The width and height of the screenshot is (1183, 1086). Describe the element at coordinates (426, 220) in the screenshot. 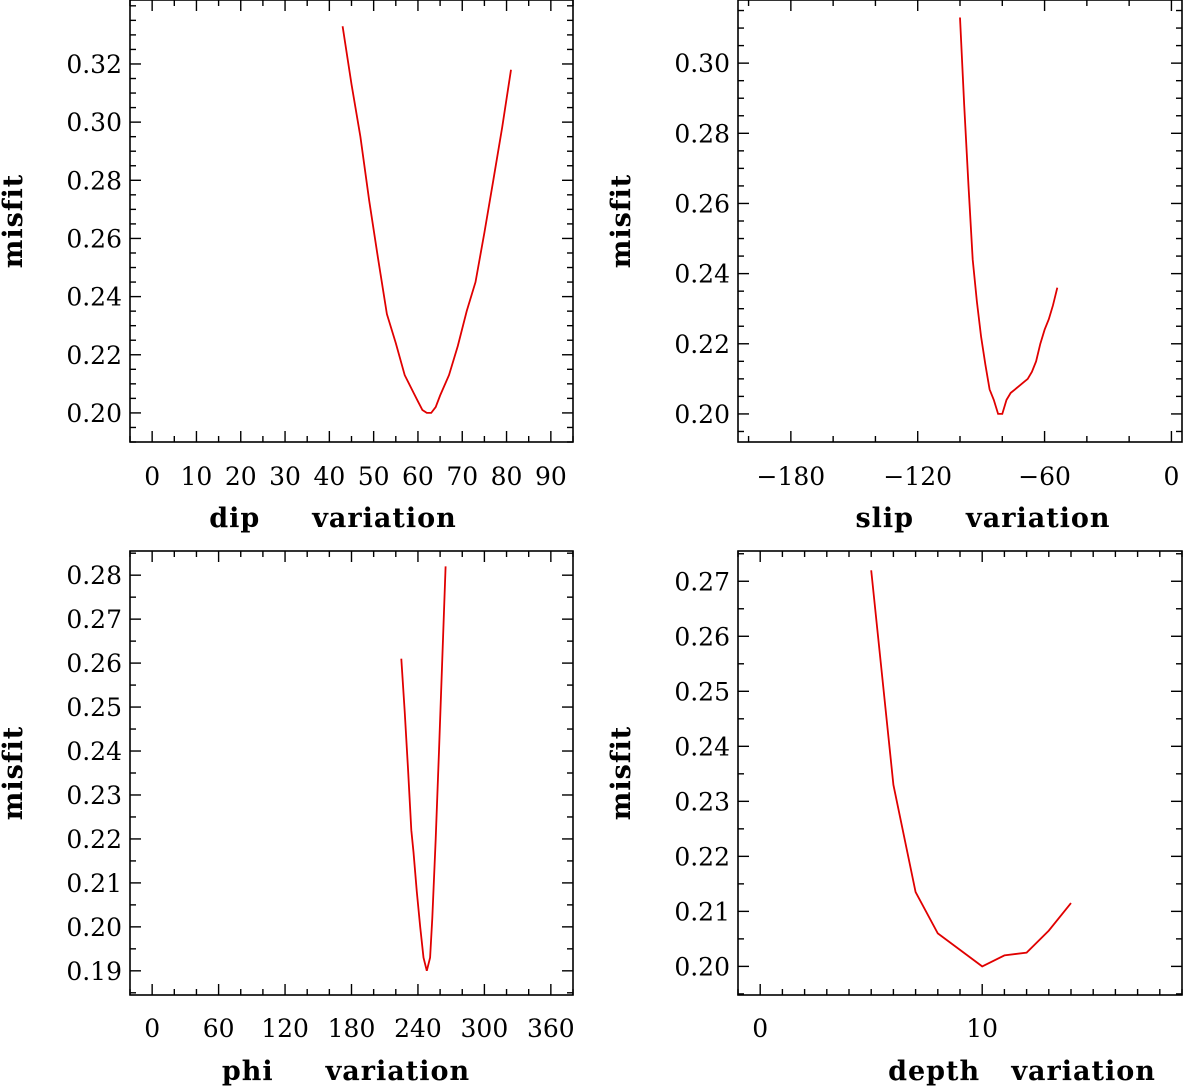

I see `series-line-dip` at that location.